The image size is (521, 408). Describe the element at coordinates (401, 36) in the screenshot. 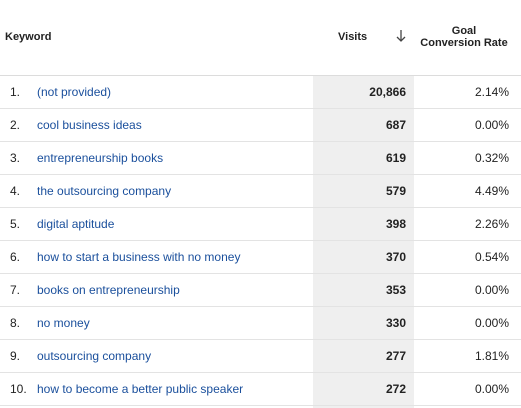

I see `arrow-down-icon` at that location.